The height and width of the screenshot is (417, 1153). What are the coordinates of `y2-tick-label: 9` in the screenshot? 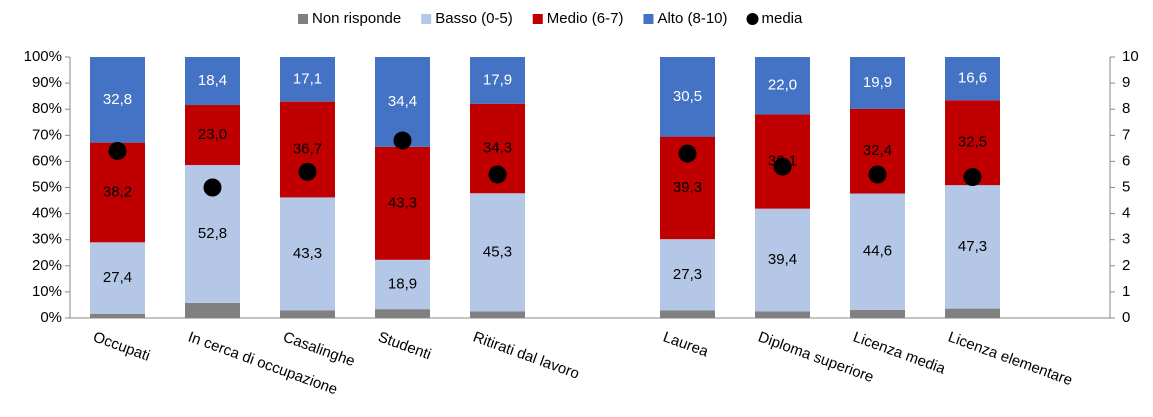 It's located at (1126, 82).